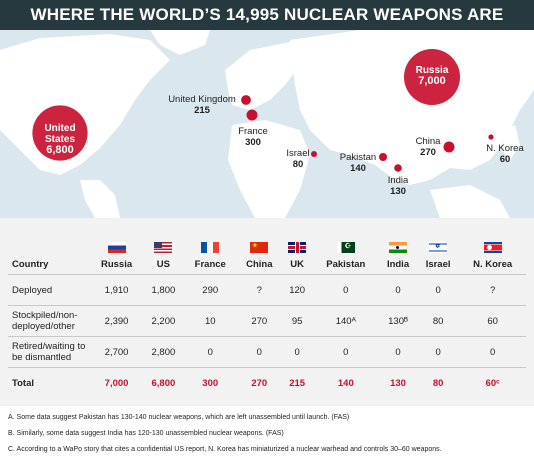  Describe the element at coordinates (262, 76) in the screenshot. I see `europe-shape` at that location.